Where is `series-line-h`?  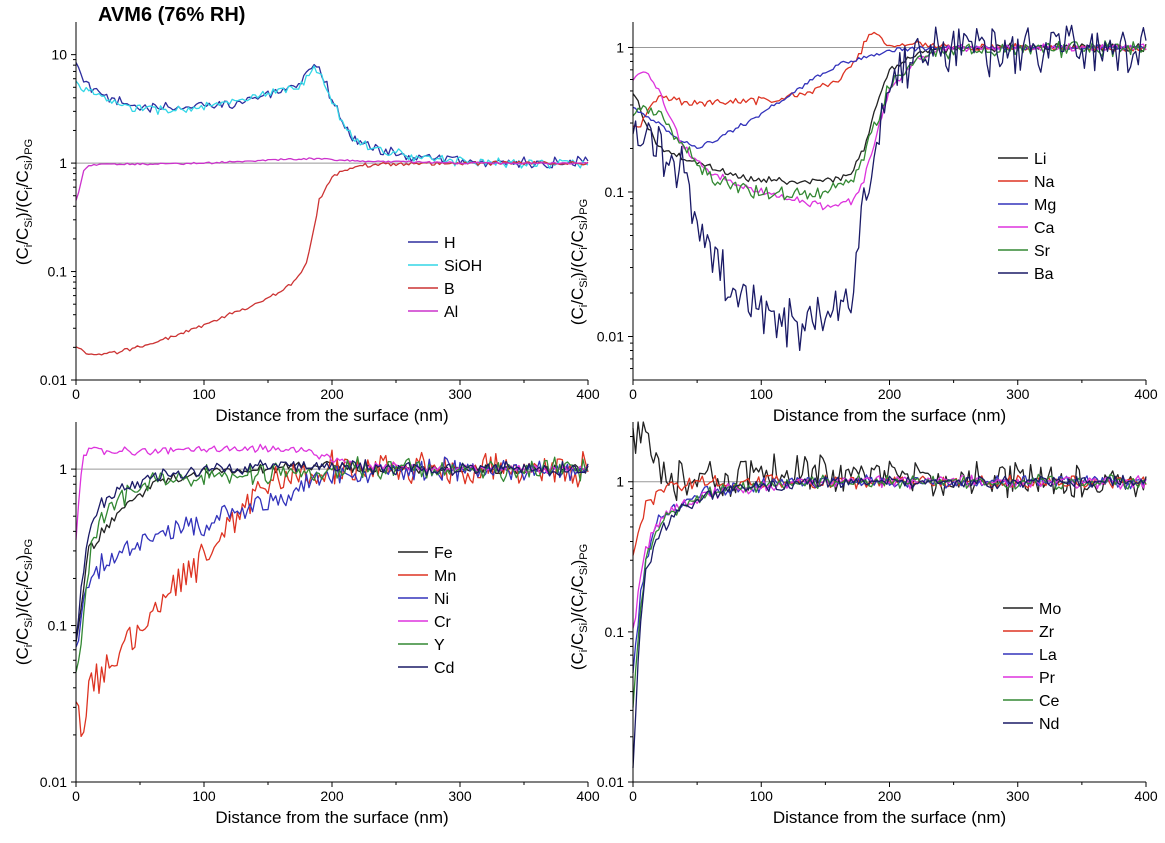
series-line-h is located at coordinates (332, 115).